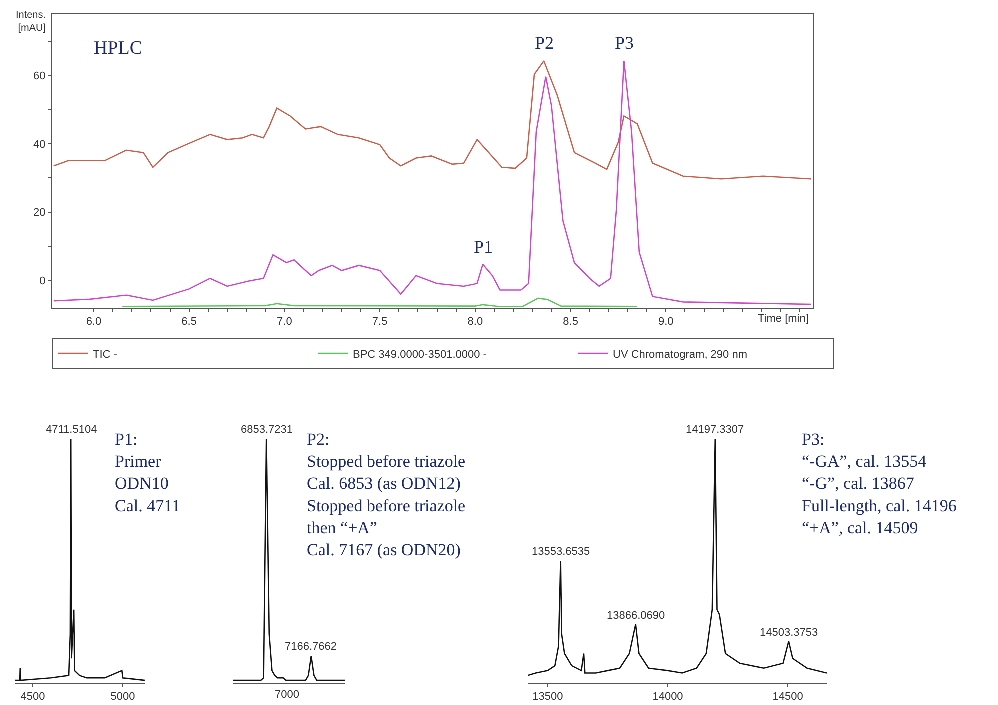 This screenshot has width=998, height=705. I want to click on annotation: P3: “-GA”, cal. 13554 “-G”, cal. 13867 Full-length, cal. 14196 “+A”, cal. 14509, so click(879, 484).